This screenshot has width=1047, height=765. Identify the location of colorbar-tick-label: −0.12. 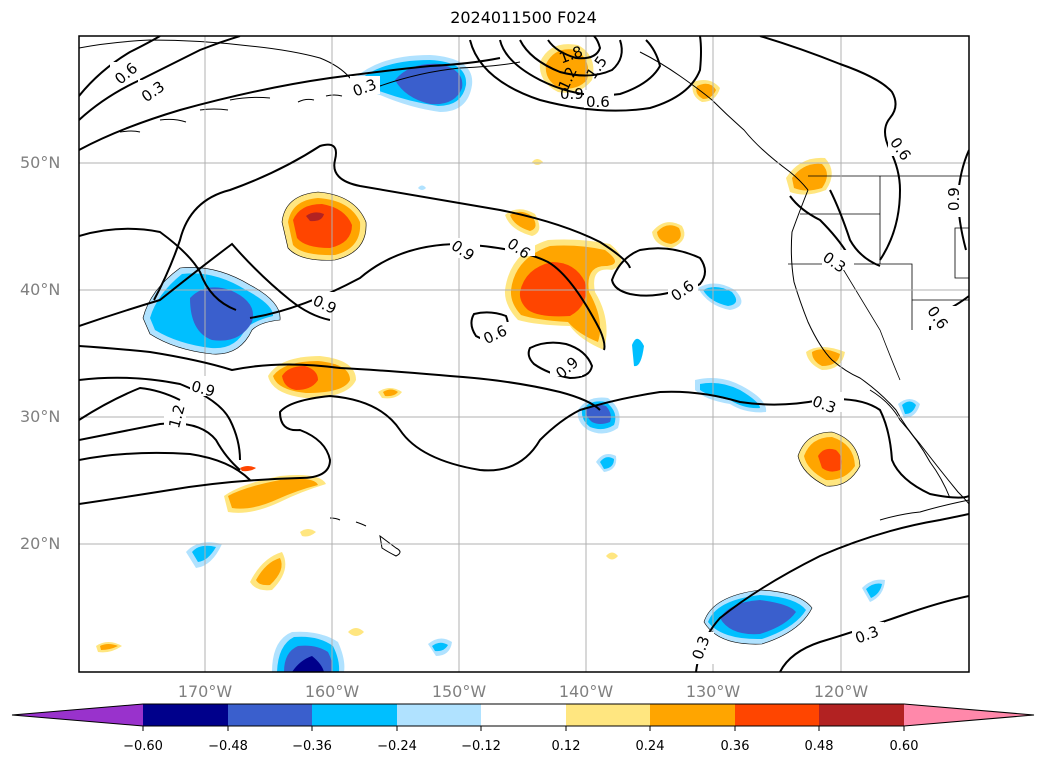
(481, 746).